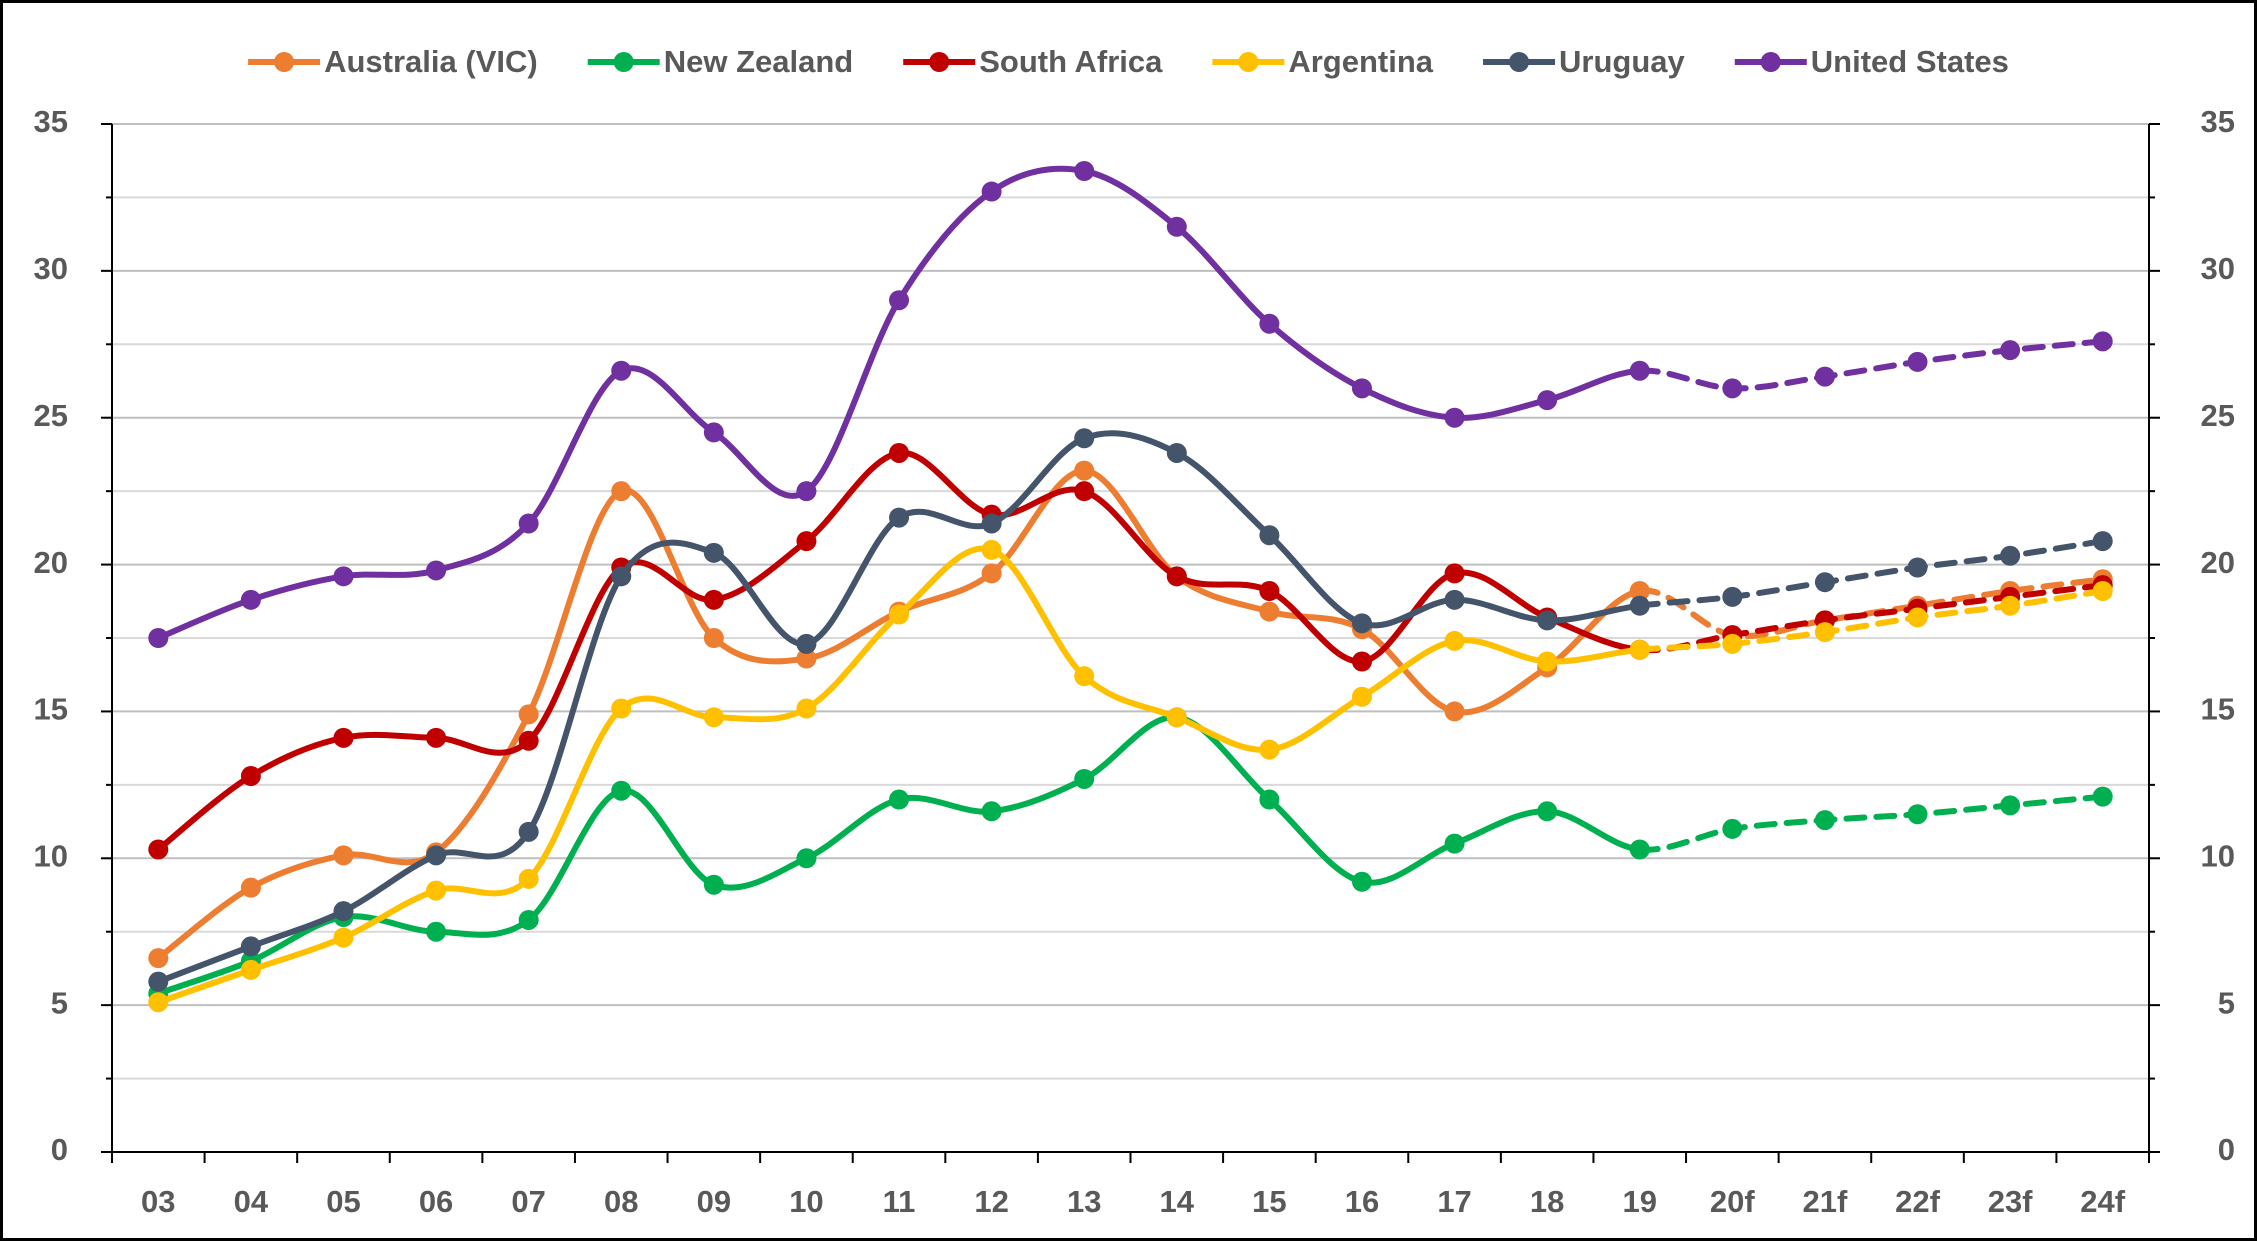 The width and height of the screenshot is (2257, 1241). I want to click on legend-item: Uruguay, so click(1584, 61).